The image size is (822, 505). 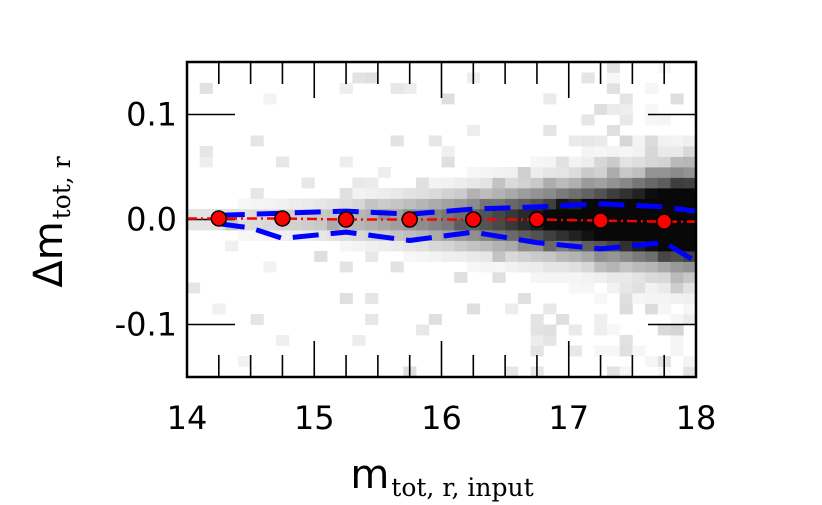 I want to click on median-line, so click(x=441, y=220).